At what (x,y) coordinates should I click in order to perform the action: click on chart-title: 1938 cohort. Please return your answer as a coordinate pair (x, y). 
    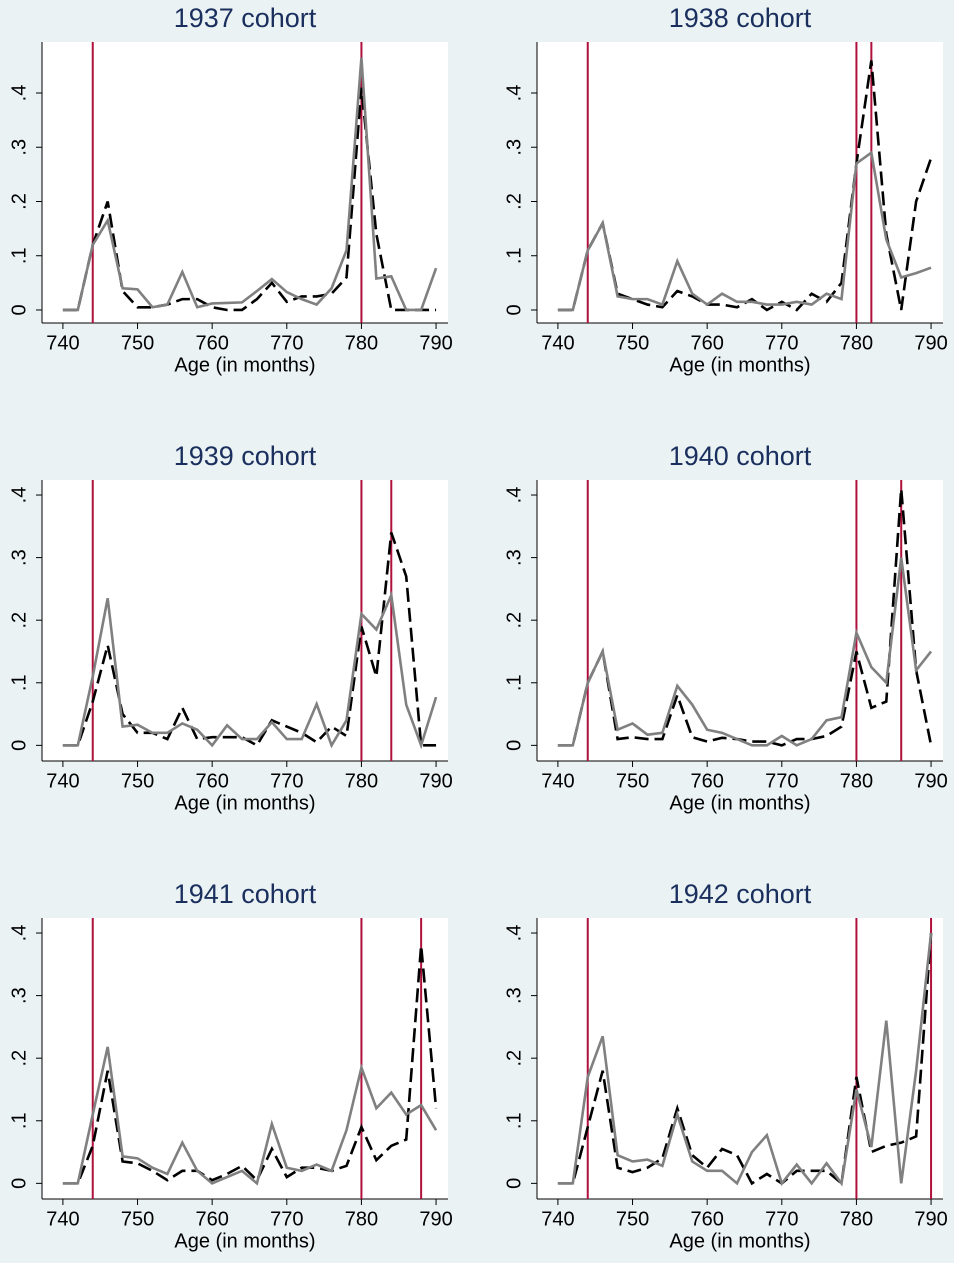
    Looking at the image, I should click on (740, 18).